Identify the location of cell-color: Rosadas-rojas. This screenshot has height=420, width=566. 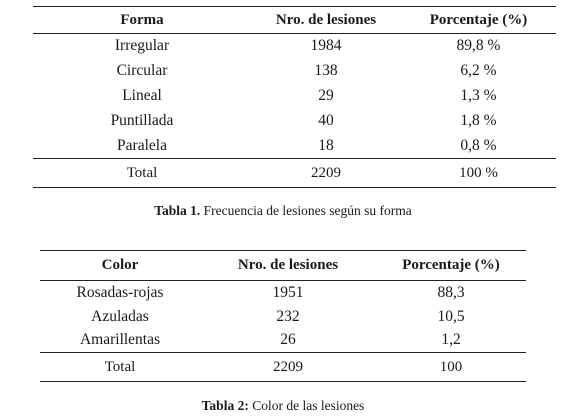
(120, 292).